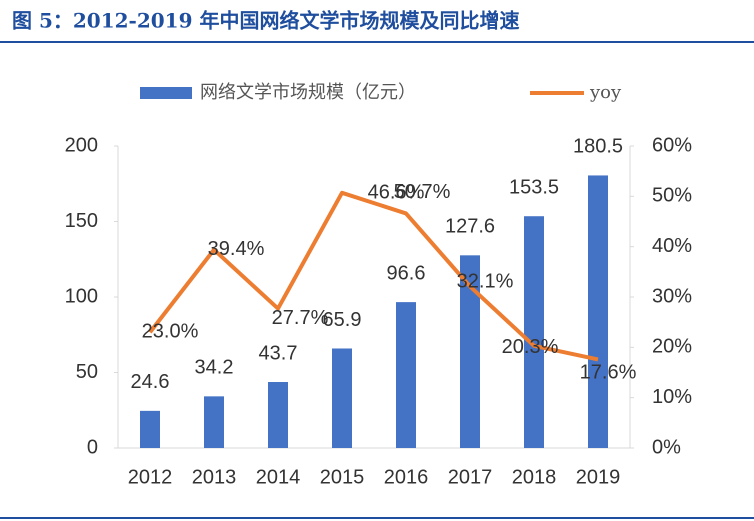 Image resolution: width=754 pixels, height=521 pixels. Describe the element at coordinates (236, 249) in the screenshot. I see `line-value-label: 39.4%` at that location.